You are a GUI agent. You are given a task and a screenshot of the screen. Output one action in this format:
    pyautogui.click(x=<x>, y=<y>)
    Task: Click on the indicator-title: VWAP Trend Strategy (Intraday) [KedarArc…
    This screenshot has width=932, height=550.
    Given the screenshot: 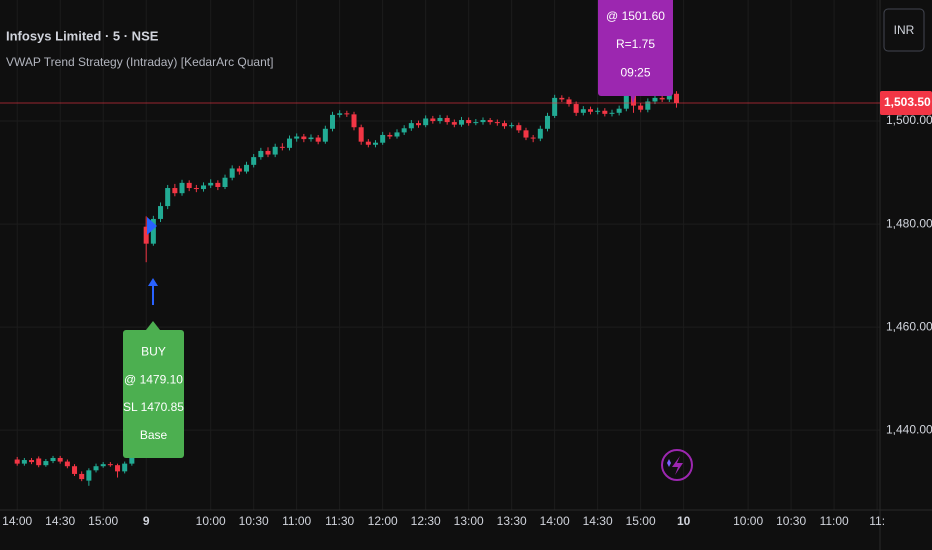 What is the action you would take?
    pyautogui.click(x=139, y=62)
    